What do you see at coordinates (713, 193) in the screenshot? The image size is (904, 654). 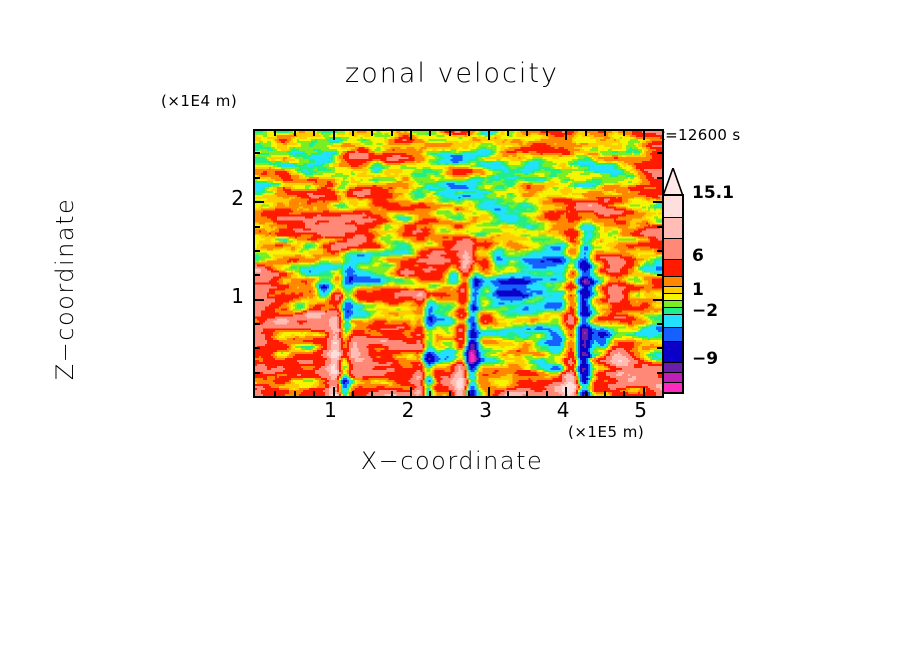 I see `colorbar-tick-label: 15.1` at bounding box center [713, 193].